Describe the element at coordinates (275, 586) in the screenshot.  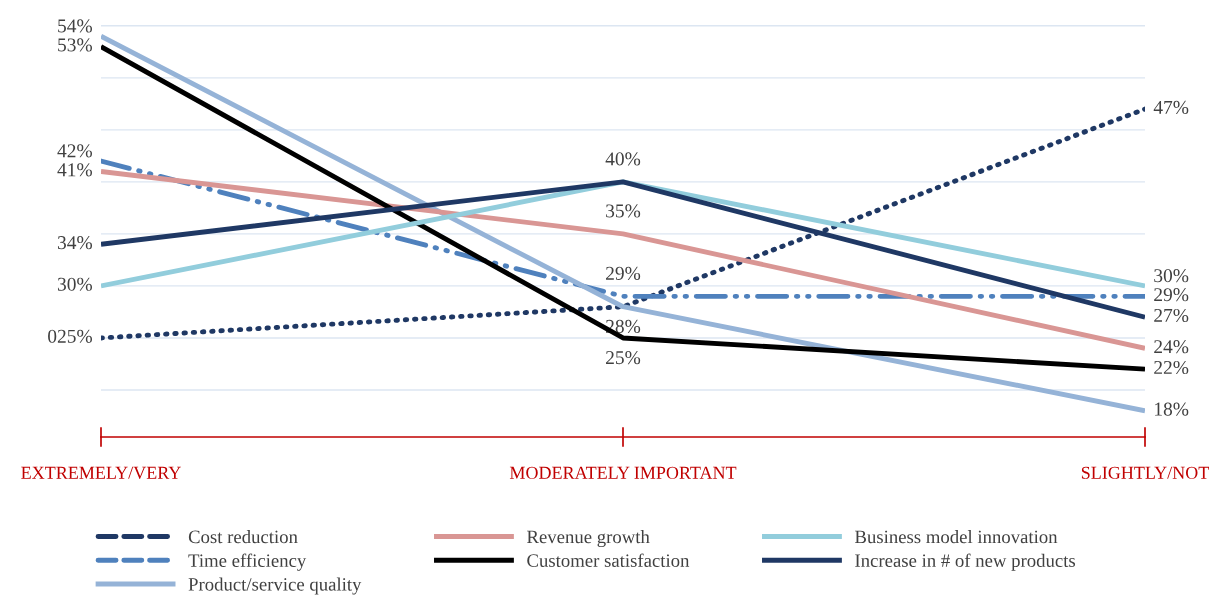
I see `legend-label: Product/service quality` at that location.